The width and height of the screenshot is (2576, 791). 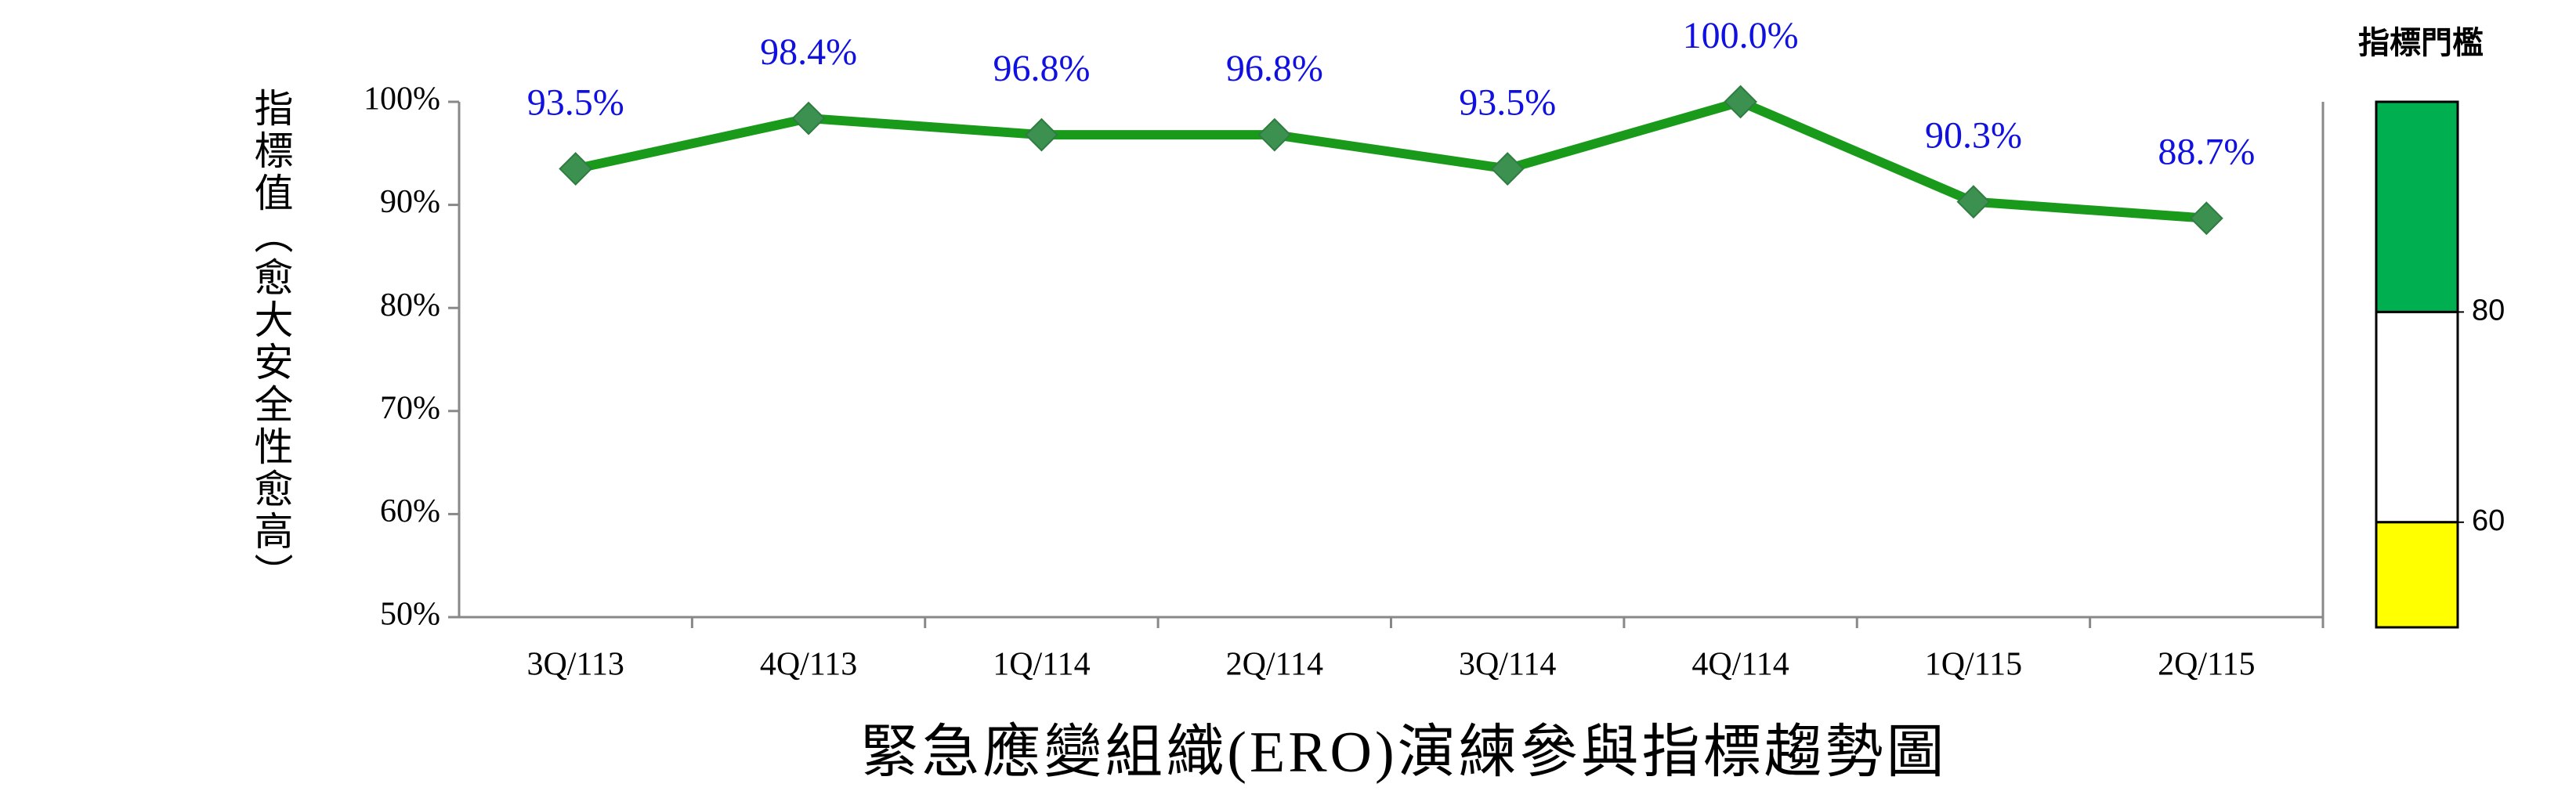 I want to click on y-tick-label: 100%, so click(x=402, y=99).